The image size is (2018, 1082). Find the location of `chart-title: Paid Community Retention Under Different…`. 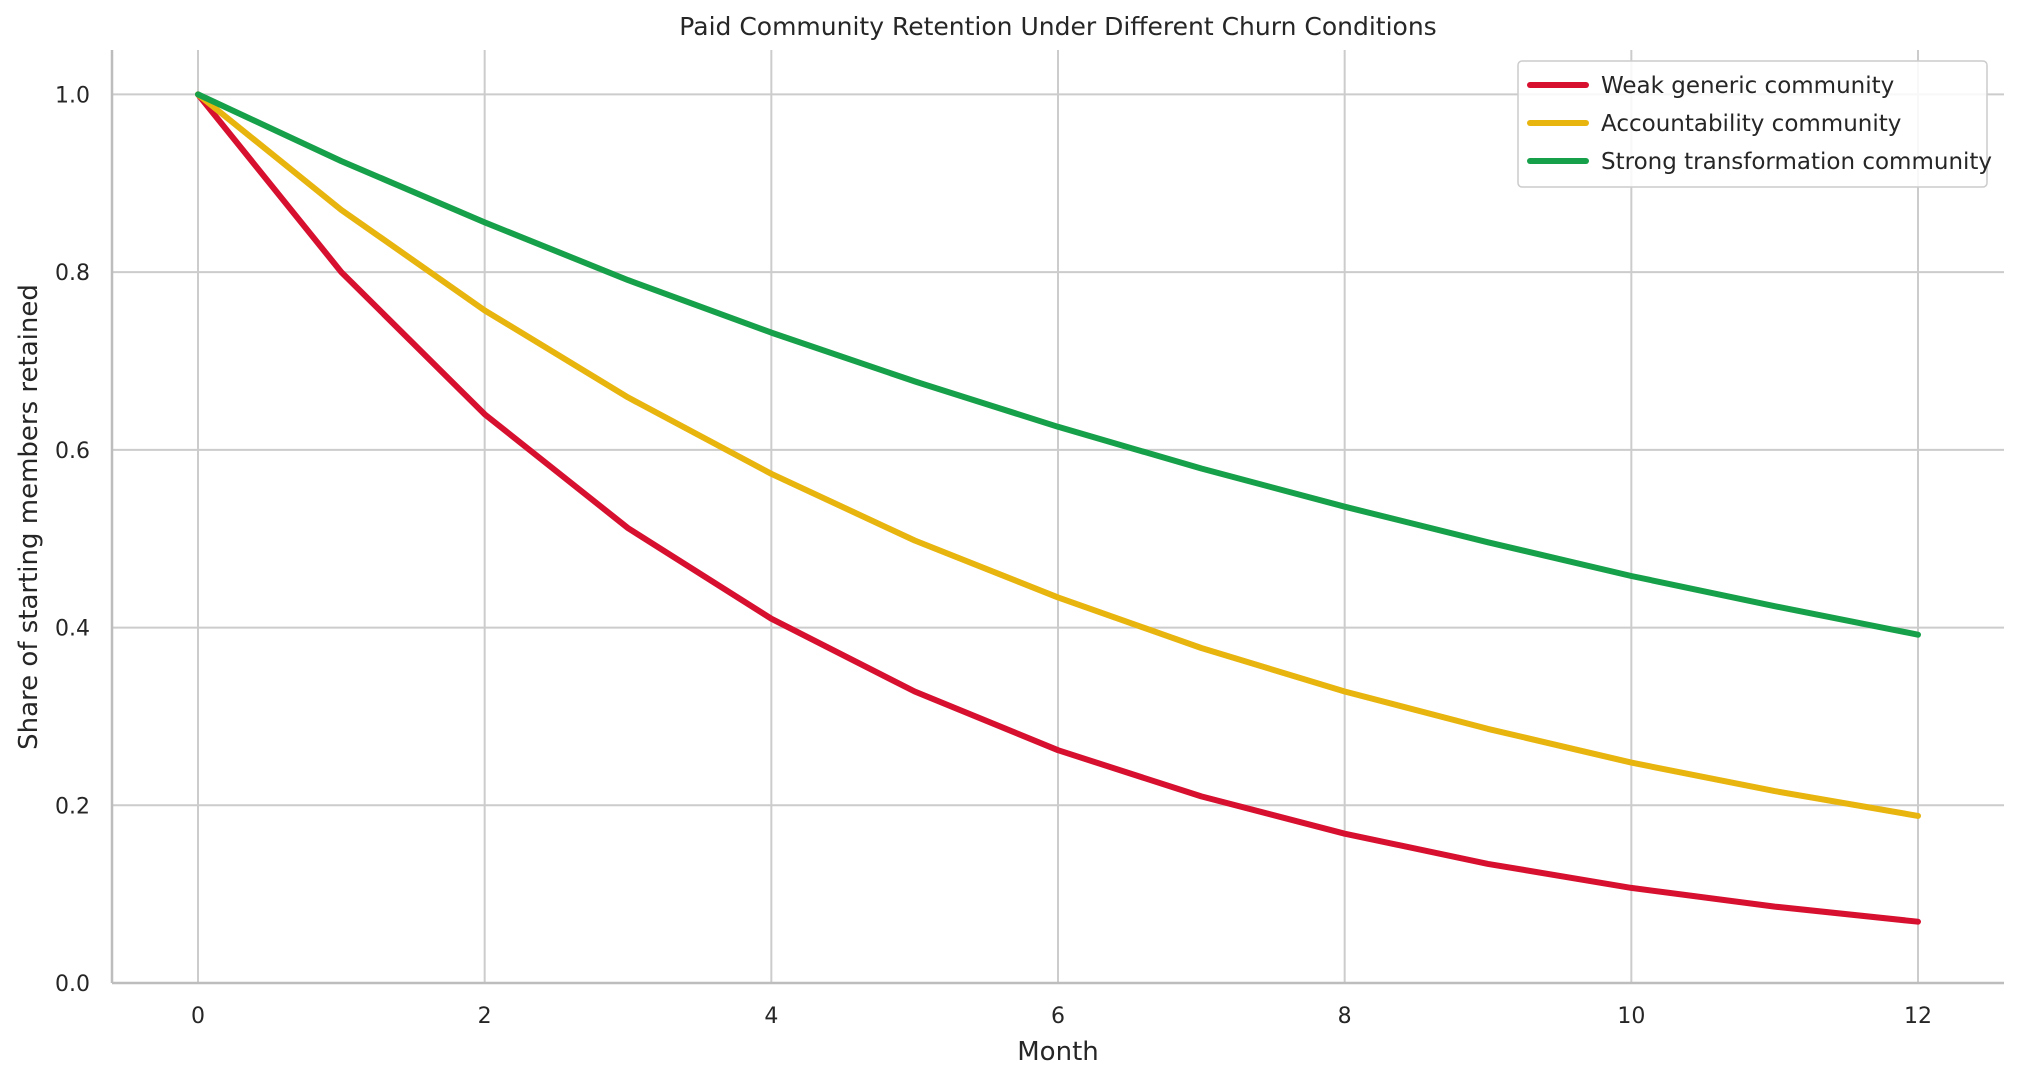

chart-title: Paid Community Retention Under Different… is located at coordinates (1057, 26).